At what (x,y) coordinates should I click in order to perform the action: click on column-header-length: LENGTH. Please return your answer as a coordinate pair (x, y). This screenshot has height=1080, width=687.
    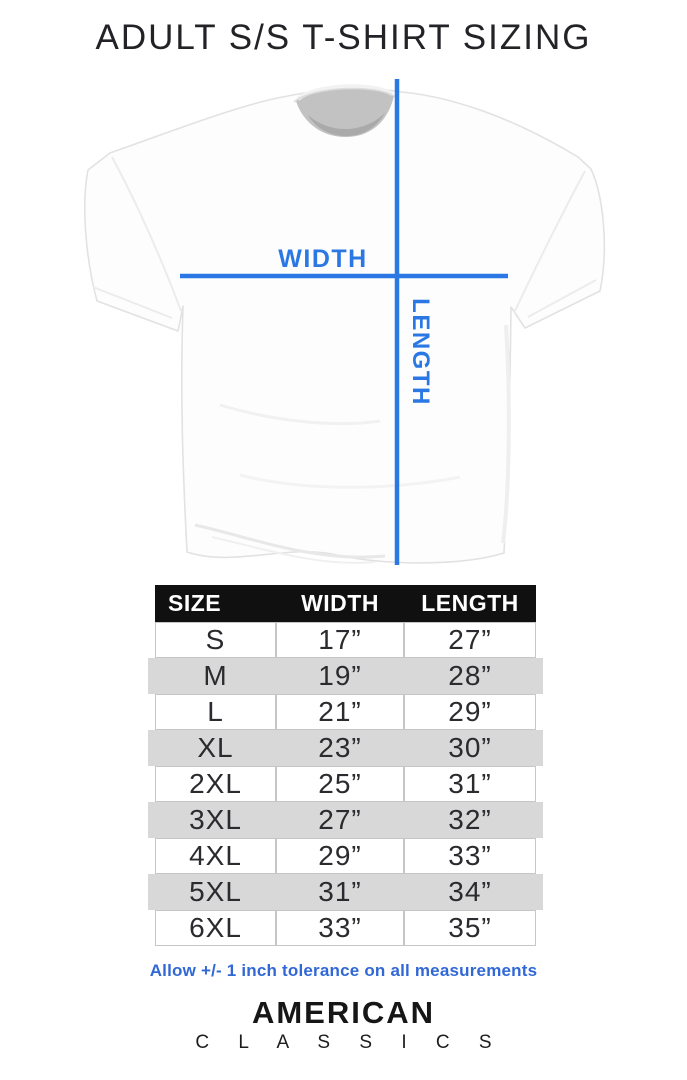
    Looking at the image, I should click on (470, 603).